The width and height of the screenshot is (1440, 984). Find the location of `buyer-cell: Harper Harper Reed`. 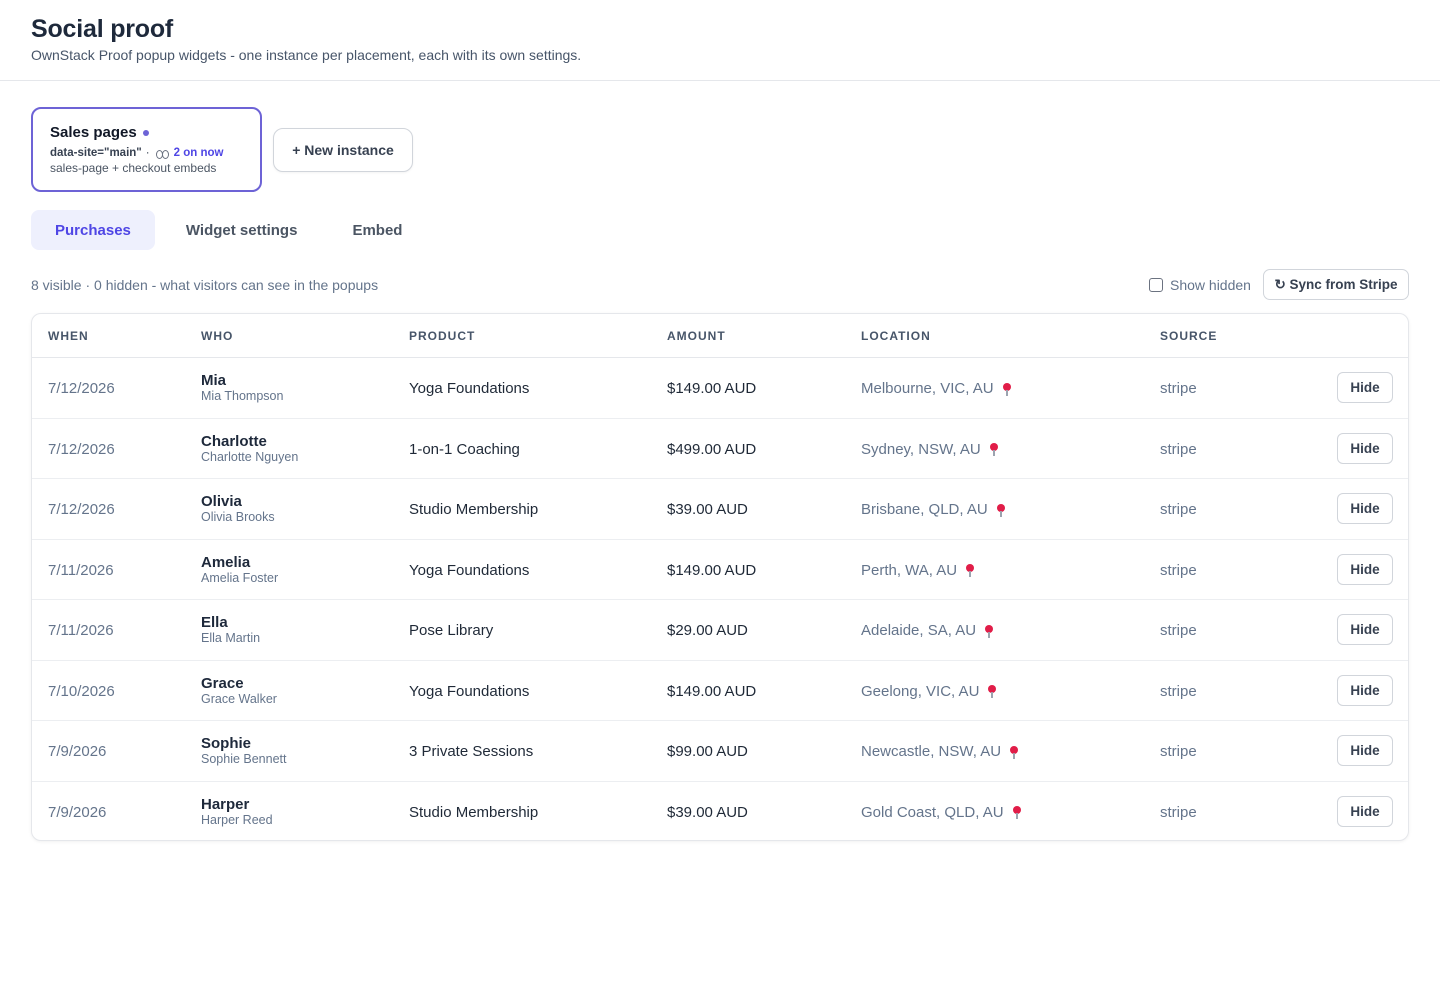

buyer-cell: Harper Harper Reed is located at coordinates (237, 812).